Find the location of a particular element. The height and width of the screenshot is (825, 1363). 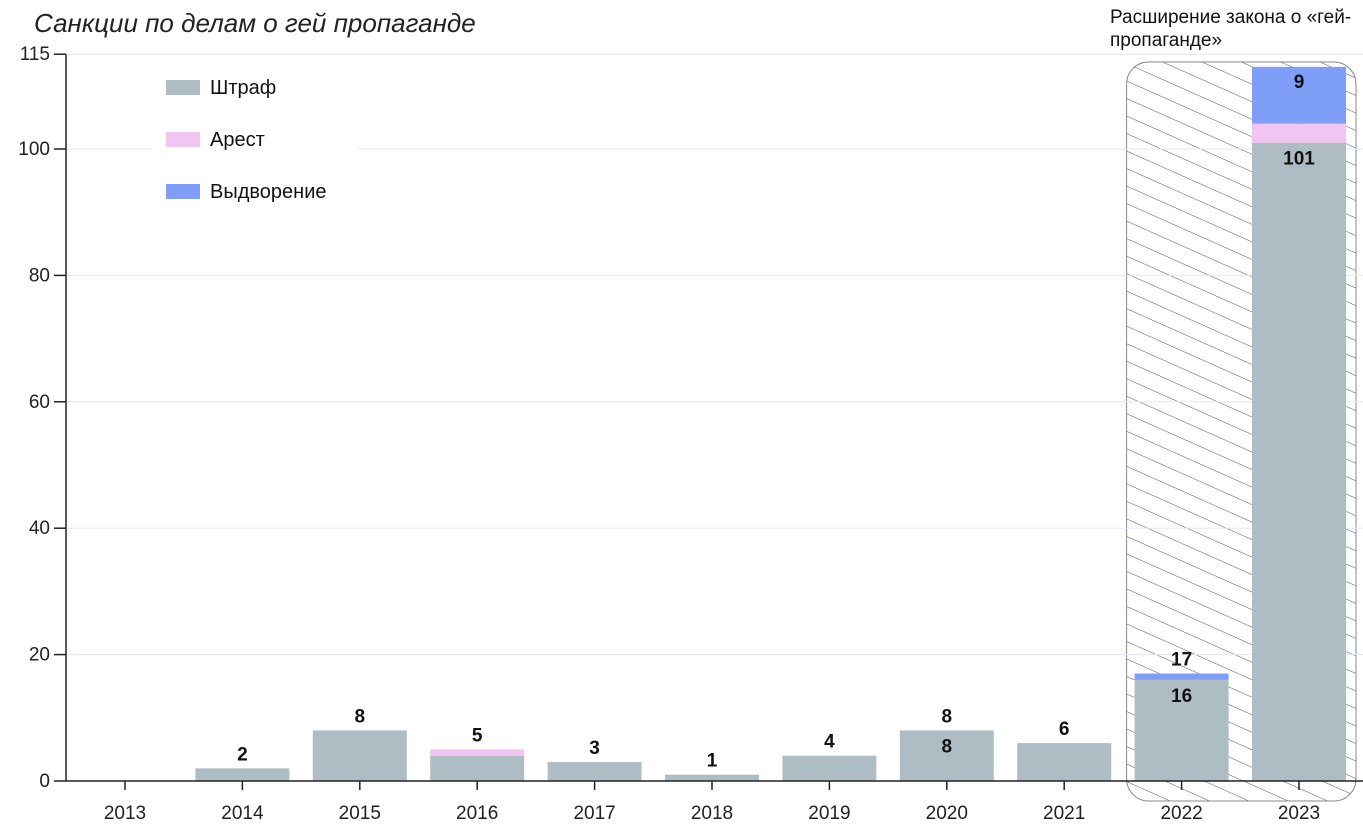

legend-label: Выдворение is located at coordinates (268, 192).